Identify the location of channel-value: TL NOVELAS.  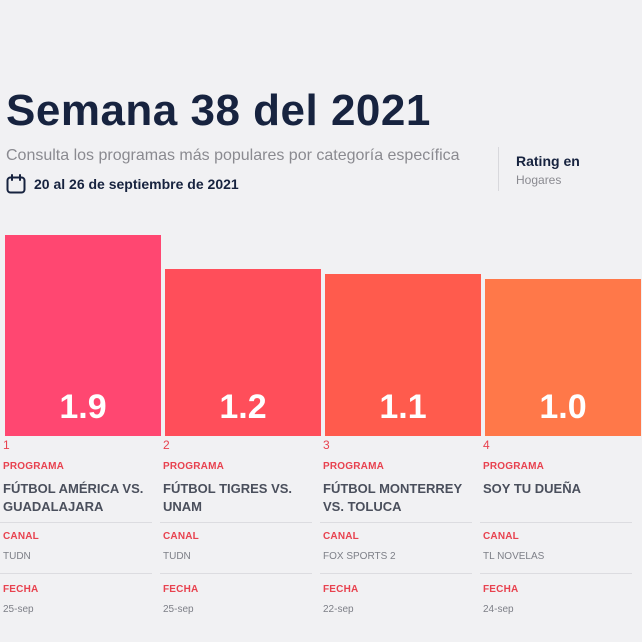
(514, 556).